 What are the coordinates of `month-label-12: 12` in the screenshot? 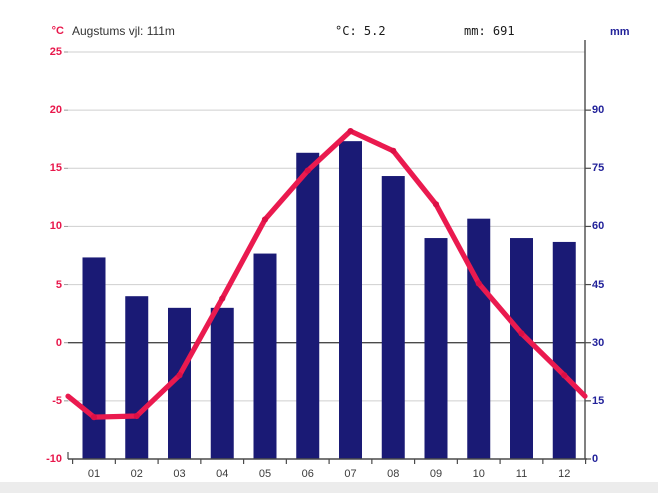 It's located at (564, 474).